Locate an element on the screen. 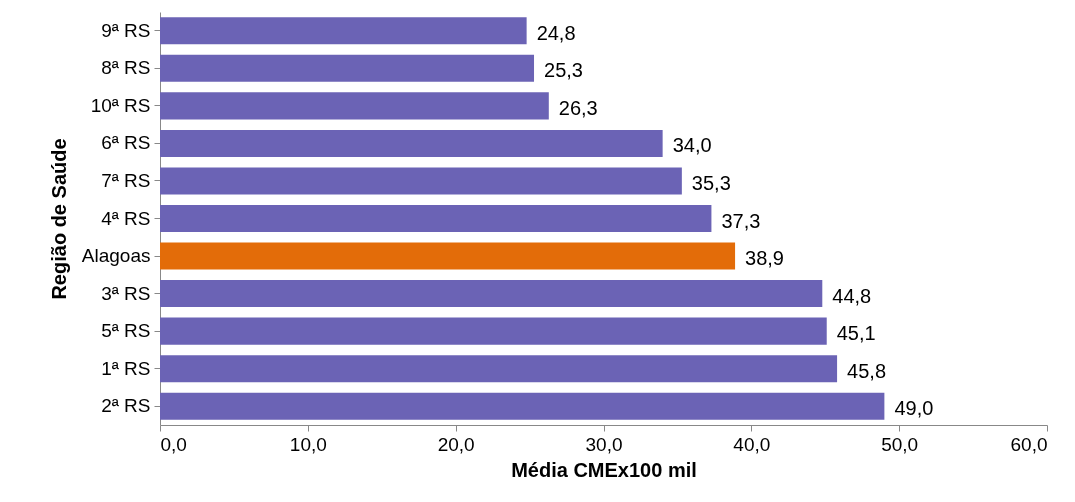  x-tick-label: 10,0 is located at coordinates (308, 444).